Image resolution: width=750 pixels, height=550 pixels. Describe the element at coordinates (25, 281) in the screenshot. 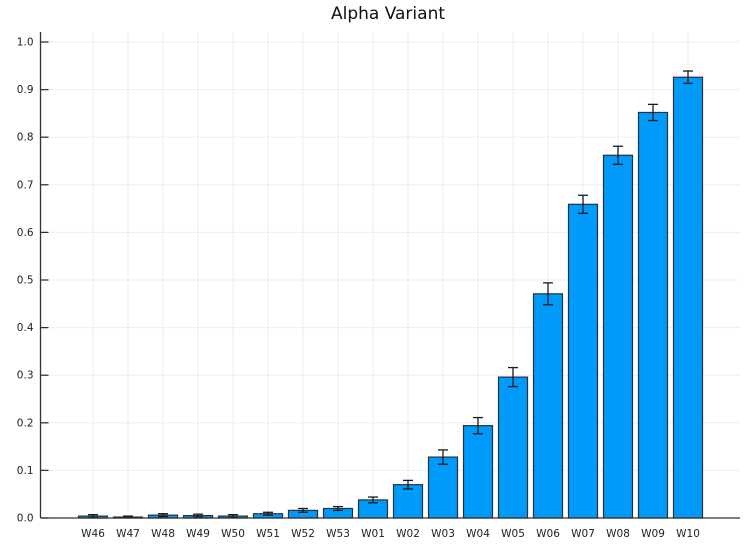

I see `y-tick-label: 0.5` at that location.